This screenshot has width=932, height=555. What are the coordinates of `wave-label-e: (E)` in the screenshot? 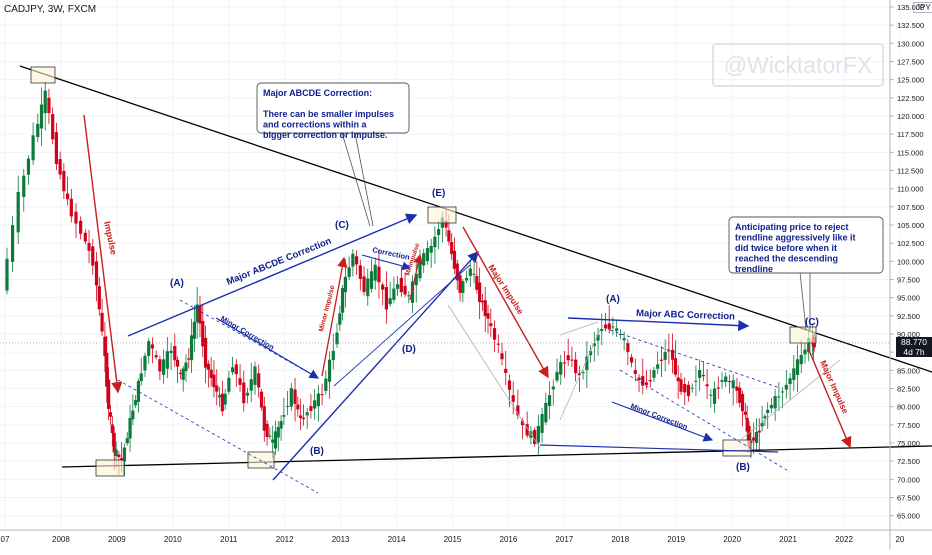 It's located at (438, 193).